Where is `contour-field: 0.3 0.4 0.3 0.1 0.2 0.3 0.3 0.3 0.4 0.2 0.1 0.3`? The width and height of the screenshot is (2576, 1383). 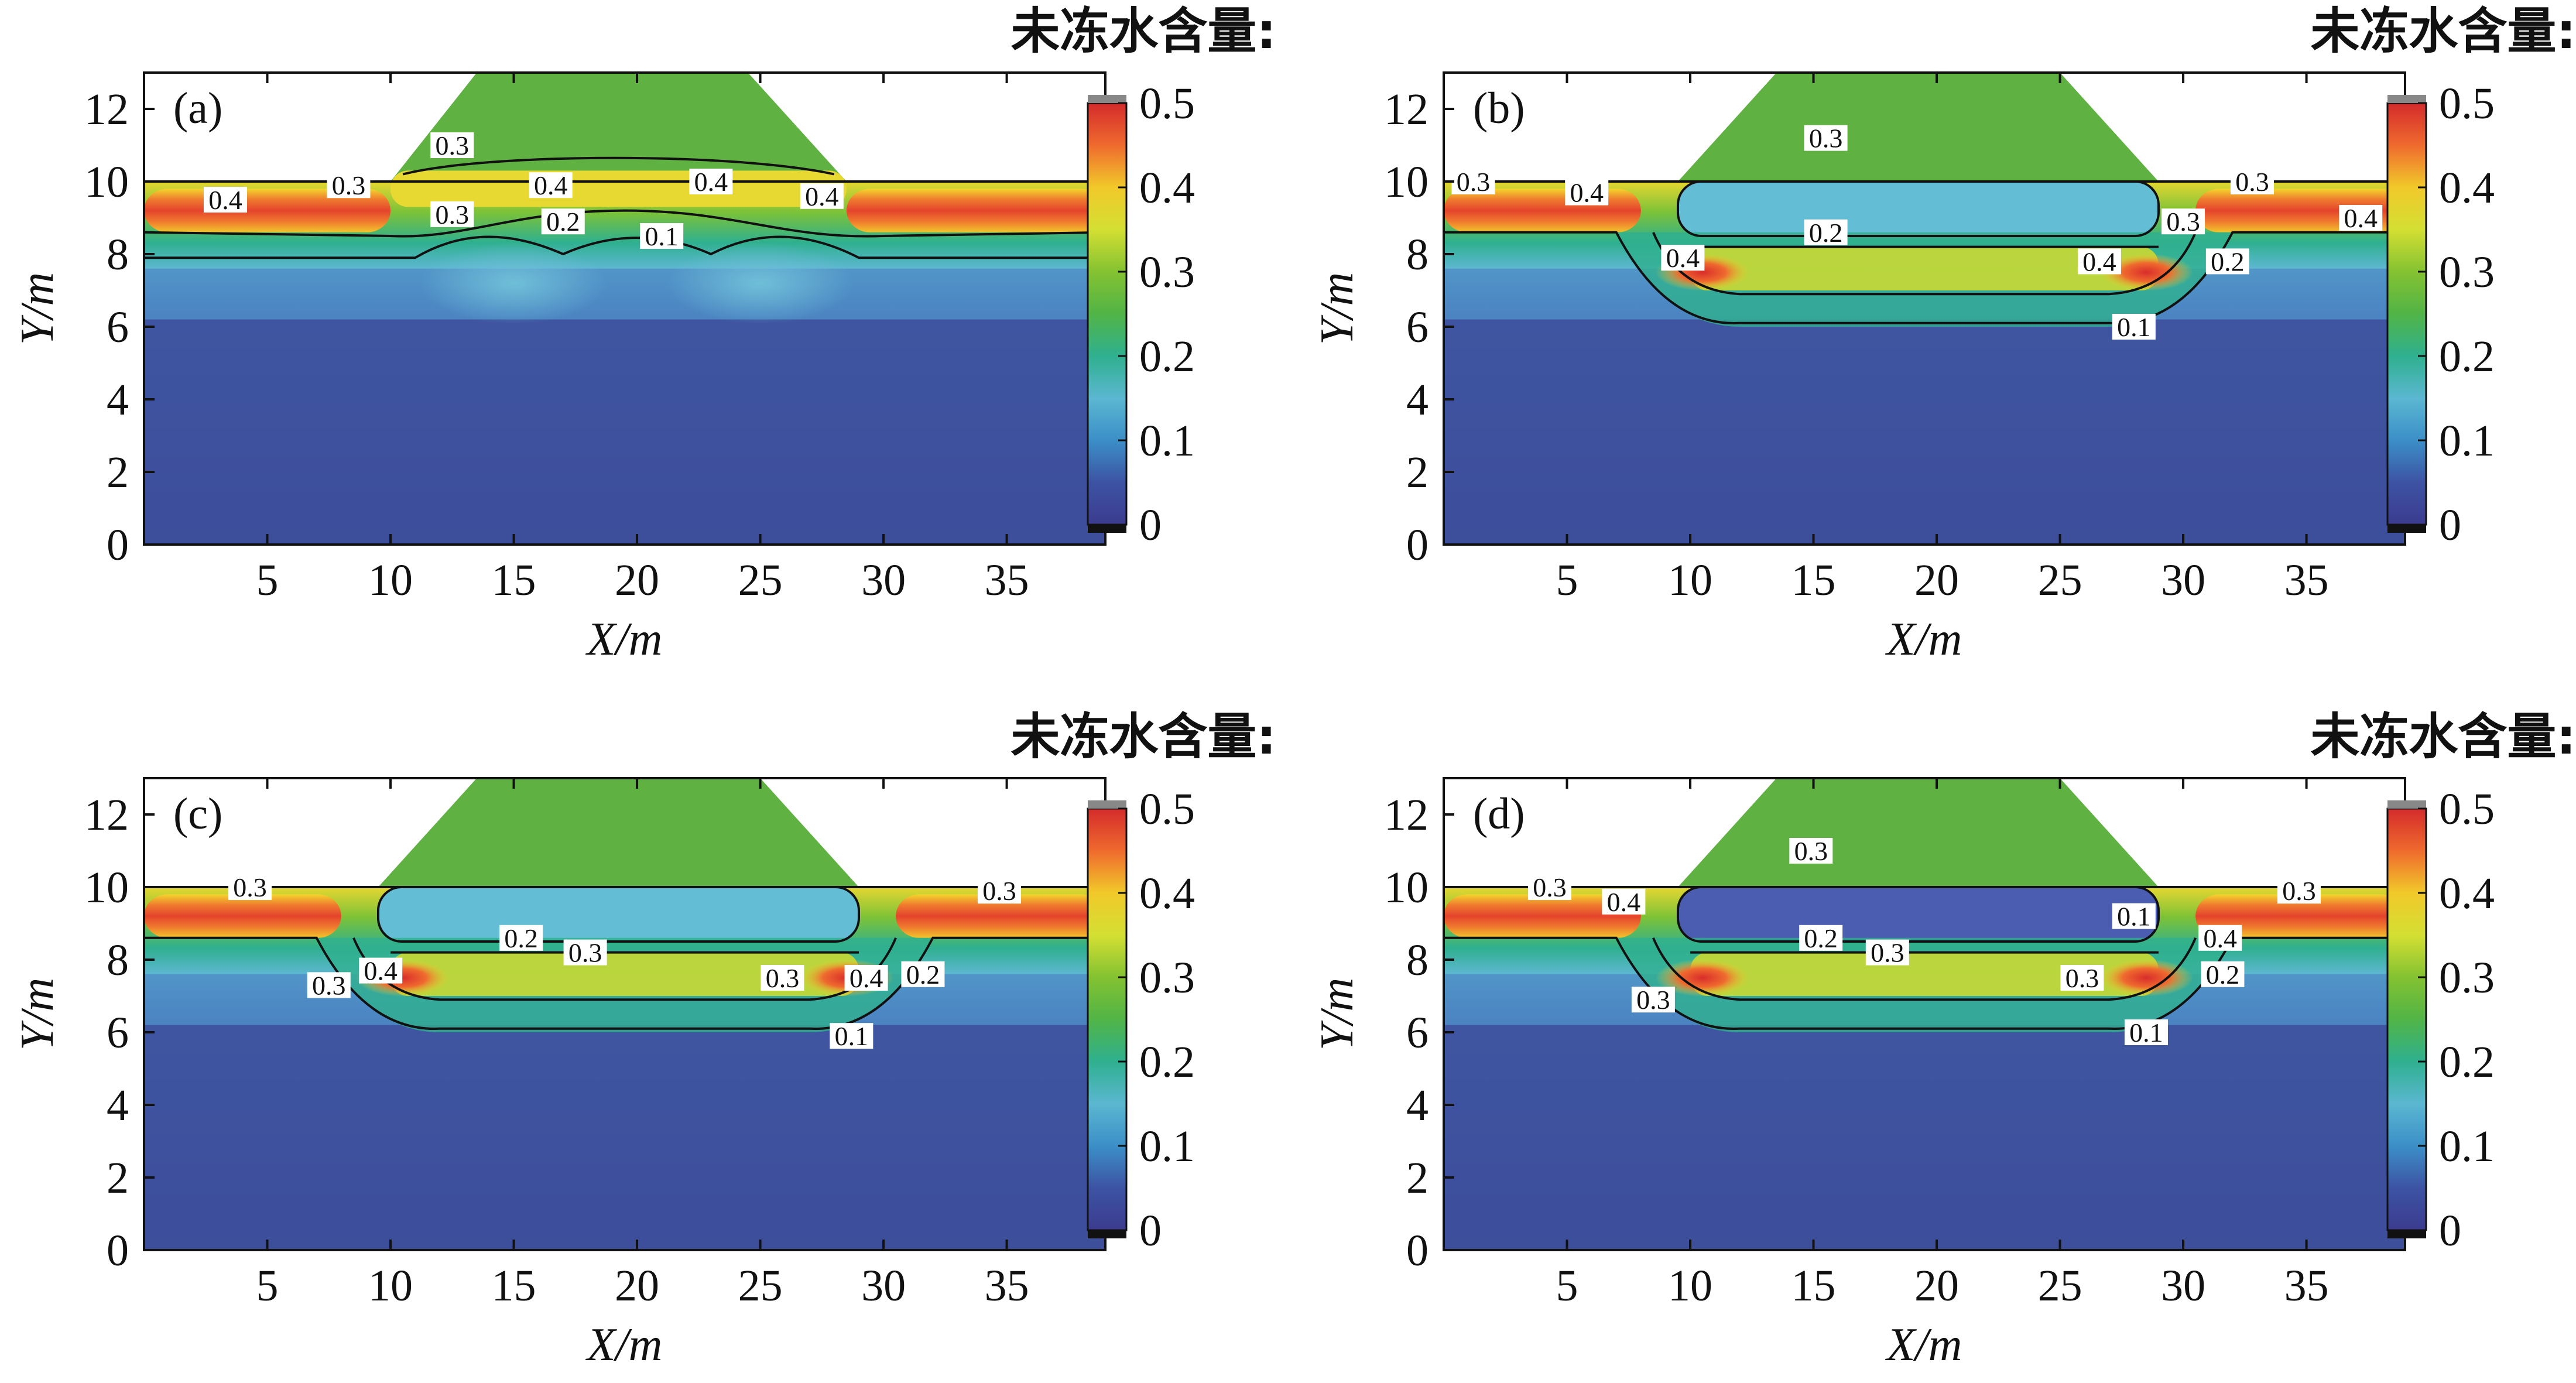 contour-field: 0.3 0.4 0.3 0.1 0.2 0.3 0.3 0.3 0.4 0.2 0.1 0.3 is located at coordinates (1925, 1014).